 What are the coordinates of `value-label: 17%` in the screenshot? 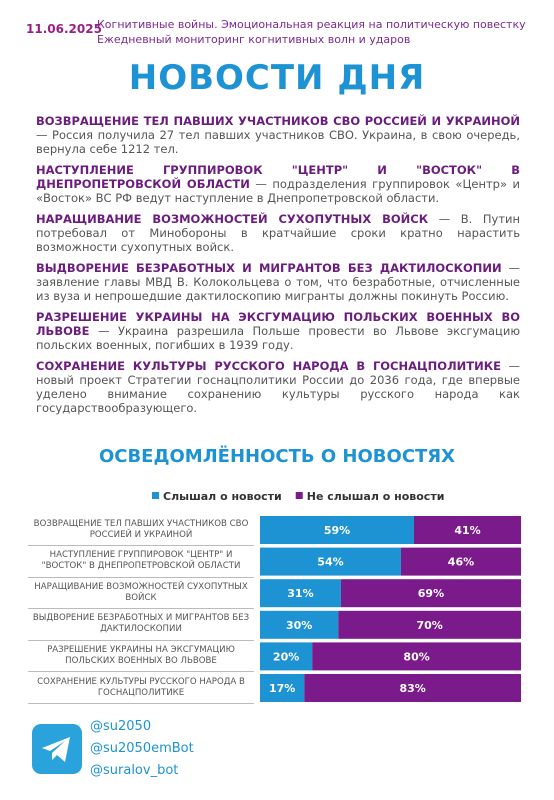 It's located at (282, 688).